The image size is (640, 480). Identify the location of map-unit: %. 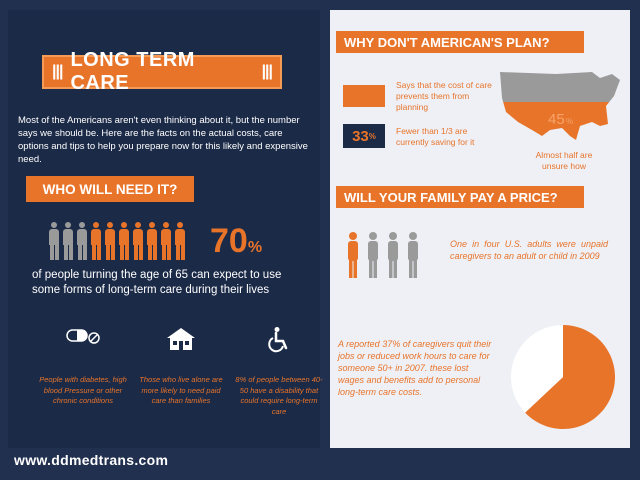
(569, 121).